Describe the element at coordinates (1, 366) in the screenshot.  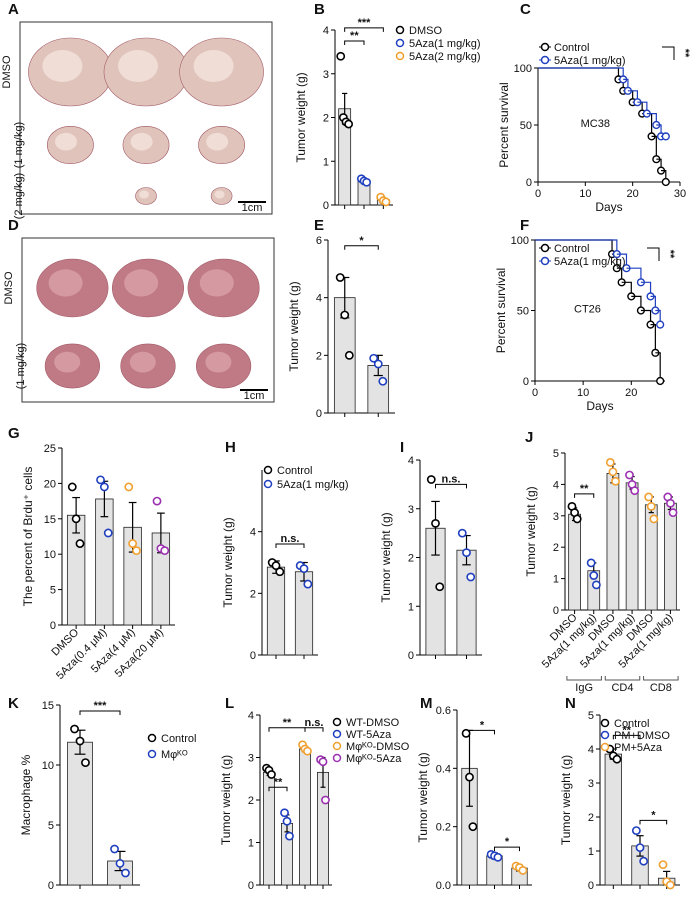
I see `row-label: 5Aza` at that location.